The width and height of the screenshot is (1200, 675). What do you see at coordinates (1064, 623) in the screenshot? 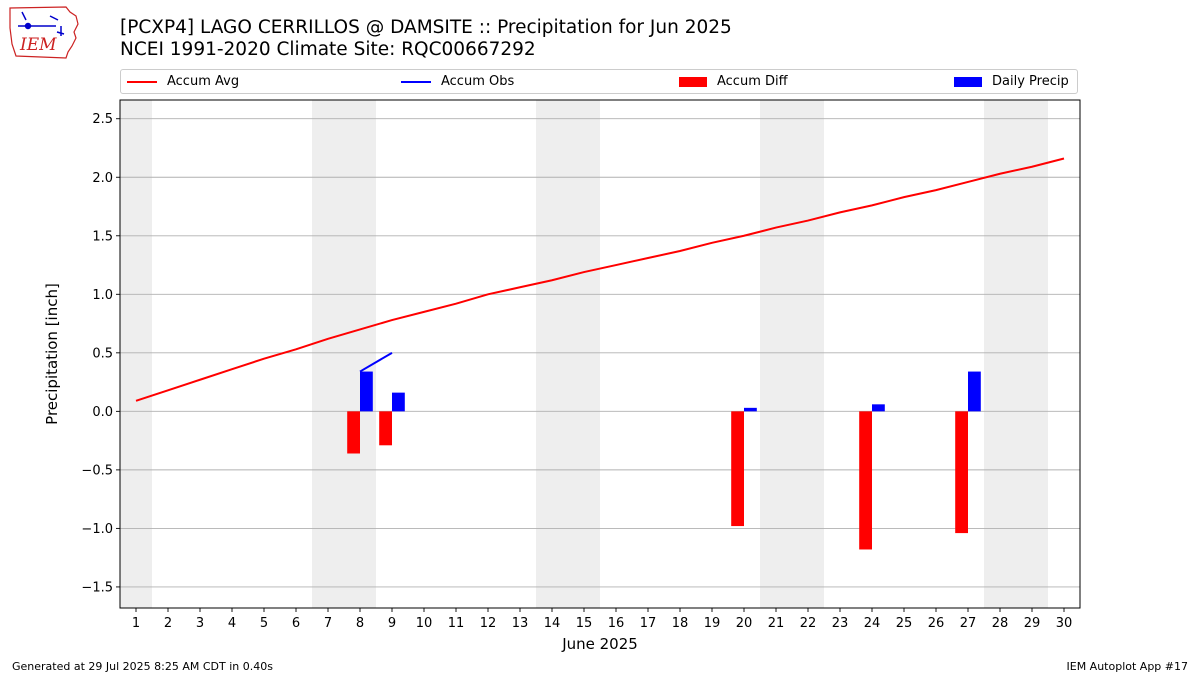
I see `x-tick-label: 30` at bounding box center [1064, 623].